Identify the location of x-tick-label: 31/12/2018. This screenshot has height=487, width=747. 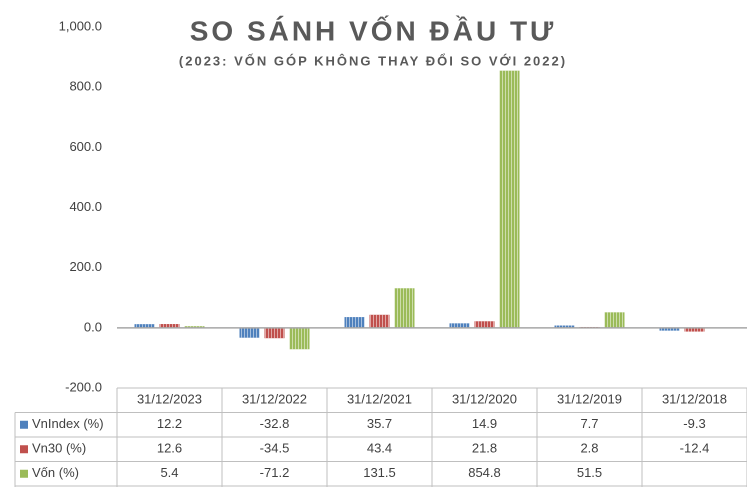
(694, 399).